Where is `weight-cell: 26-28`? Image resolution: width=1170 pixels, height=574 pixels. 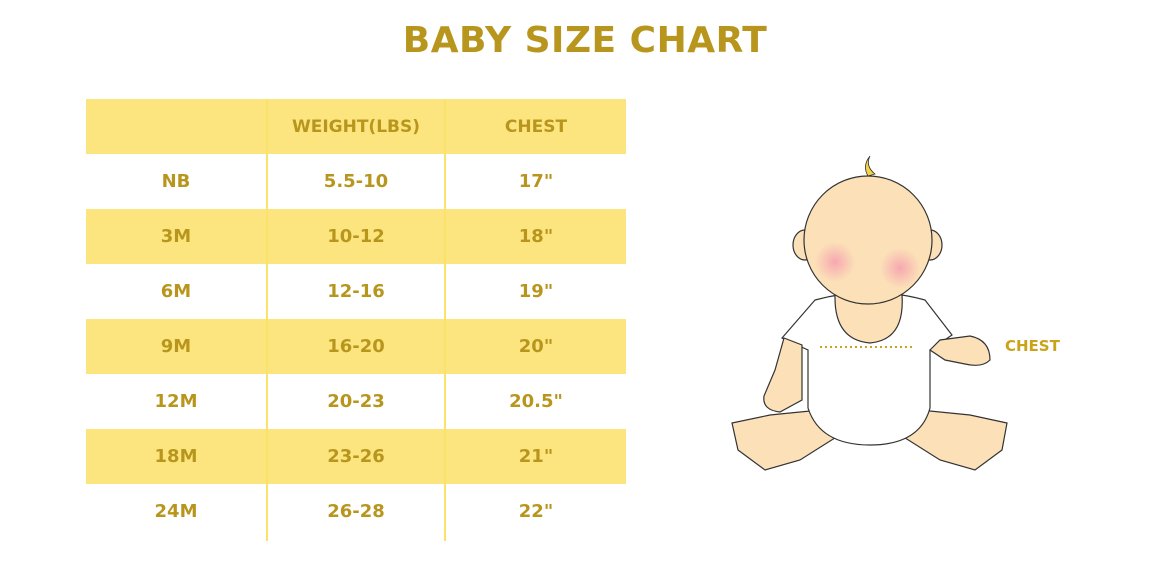 weight-cell: 26-28 is located at coordinates (356, 511).